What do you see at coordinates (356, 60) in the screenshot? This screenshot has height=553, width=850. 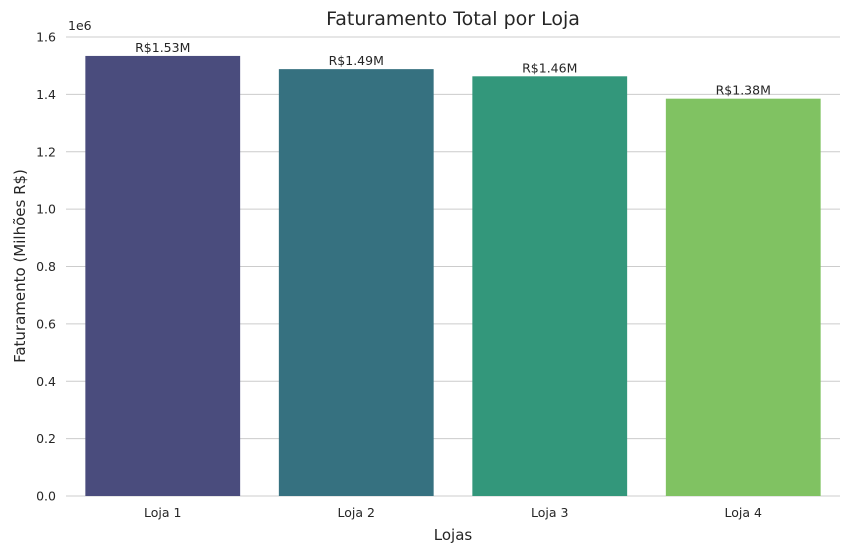 I see `bar-value-label: R$1.49M` at bounding box center [356, 60].